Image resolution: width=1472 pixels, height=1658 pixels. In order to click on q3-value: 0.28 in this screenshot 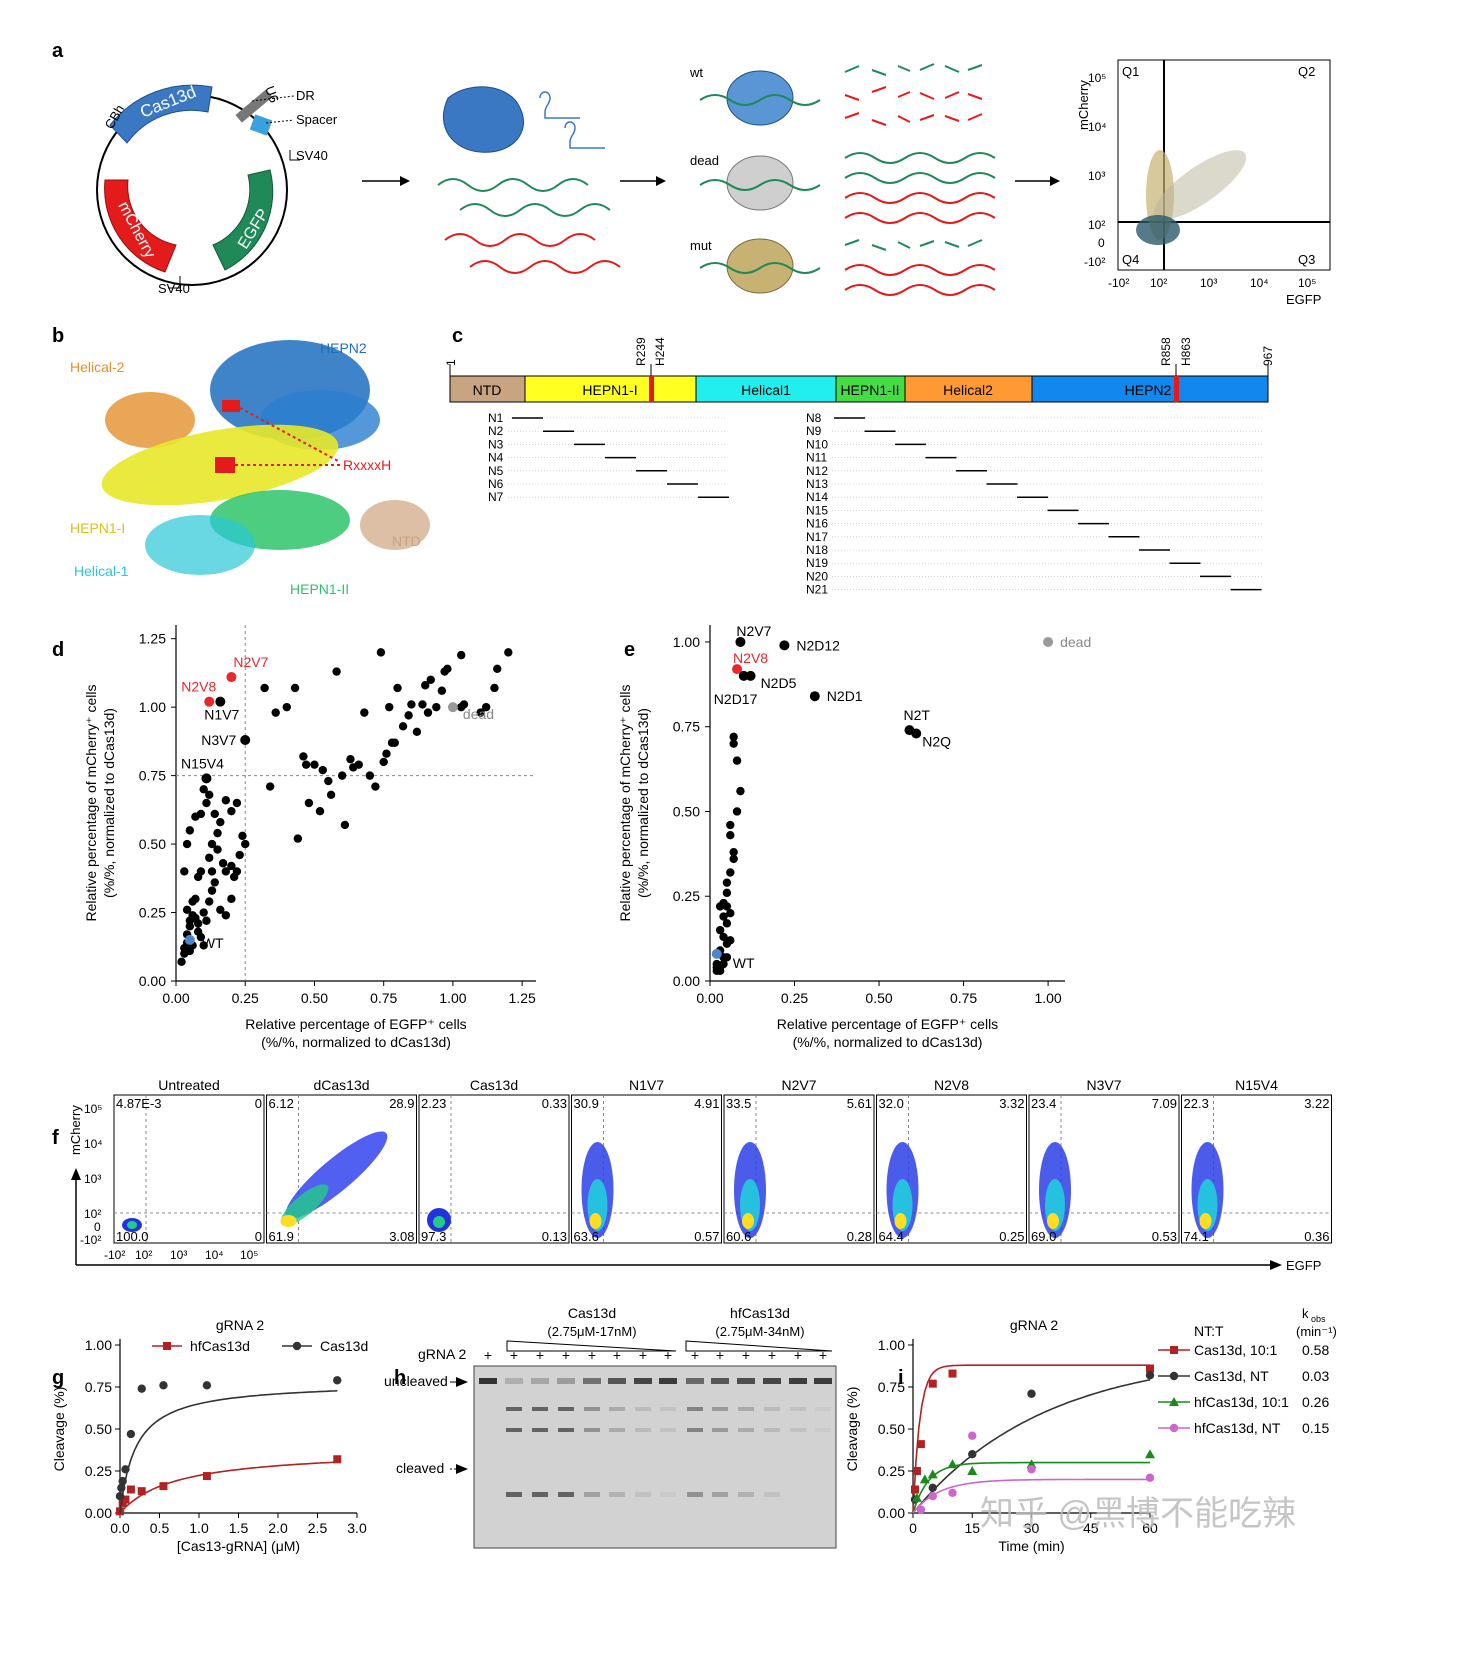, I will do `click(859, 1236)`.